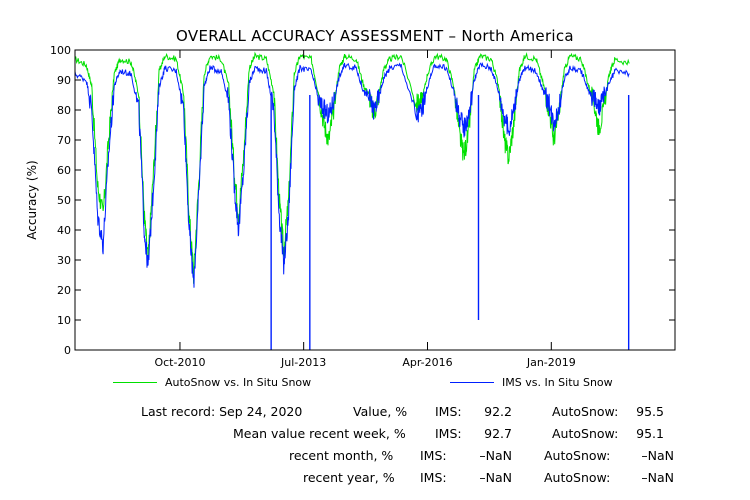  I want to click on y-tick-label-0: 0, so click(67, 350).